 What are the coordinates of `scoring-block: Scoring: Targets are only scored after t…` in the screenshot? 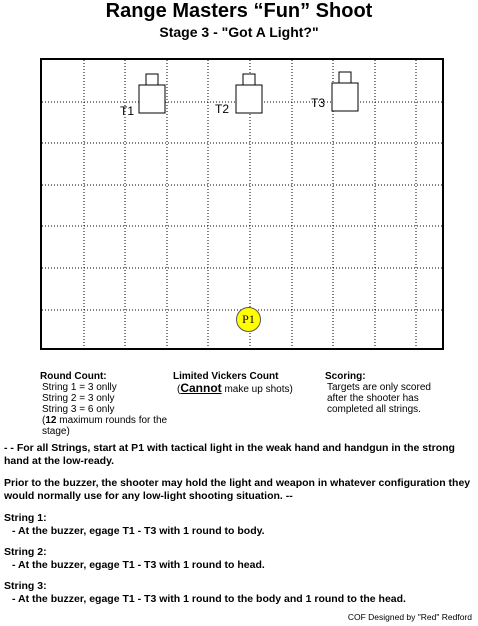 It's located at (387, 393).